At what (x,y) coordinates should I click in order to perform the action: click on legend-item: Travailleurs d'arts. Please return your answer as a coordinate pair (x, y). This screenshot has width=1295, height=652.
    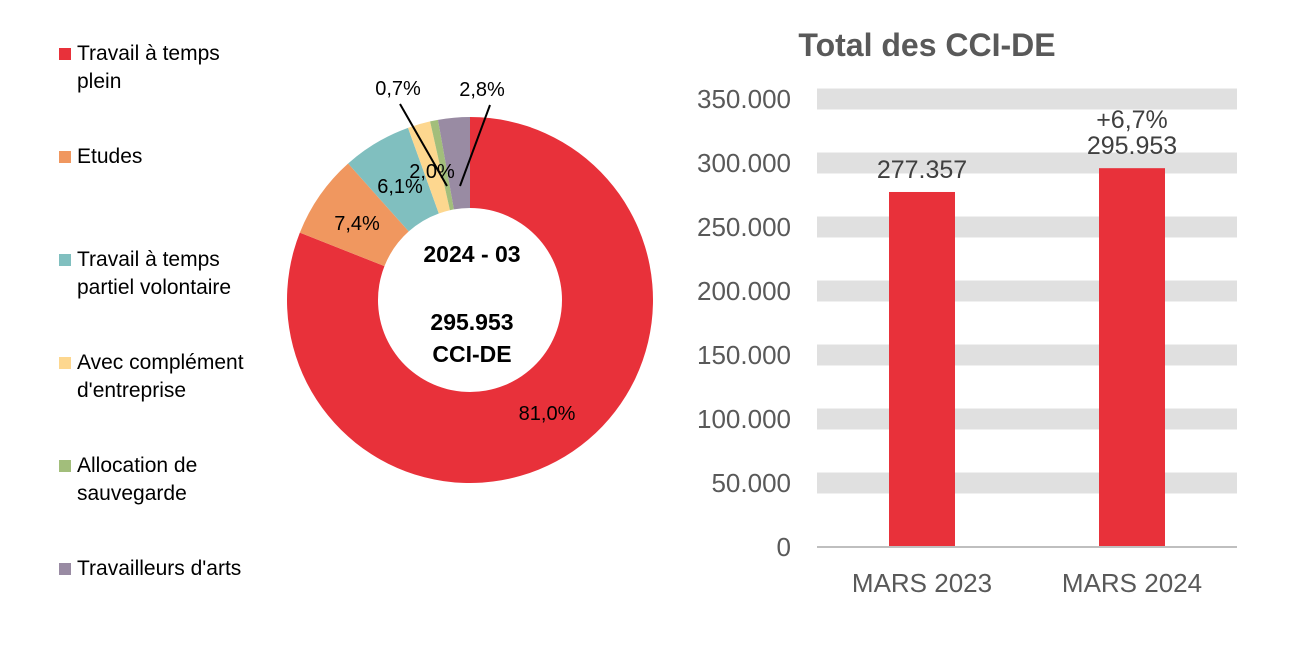
    Looking at the image, I should click on (158, 569).